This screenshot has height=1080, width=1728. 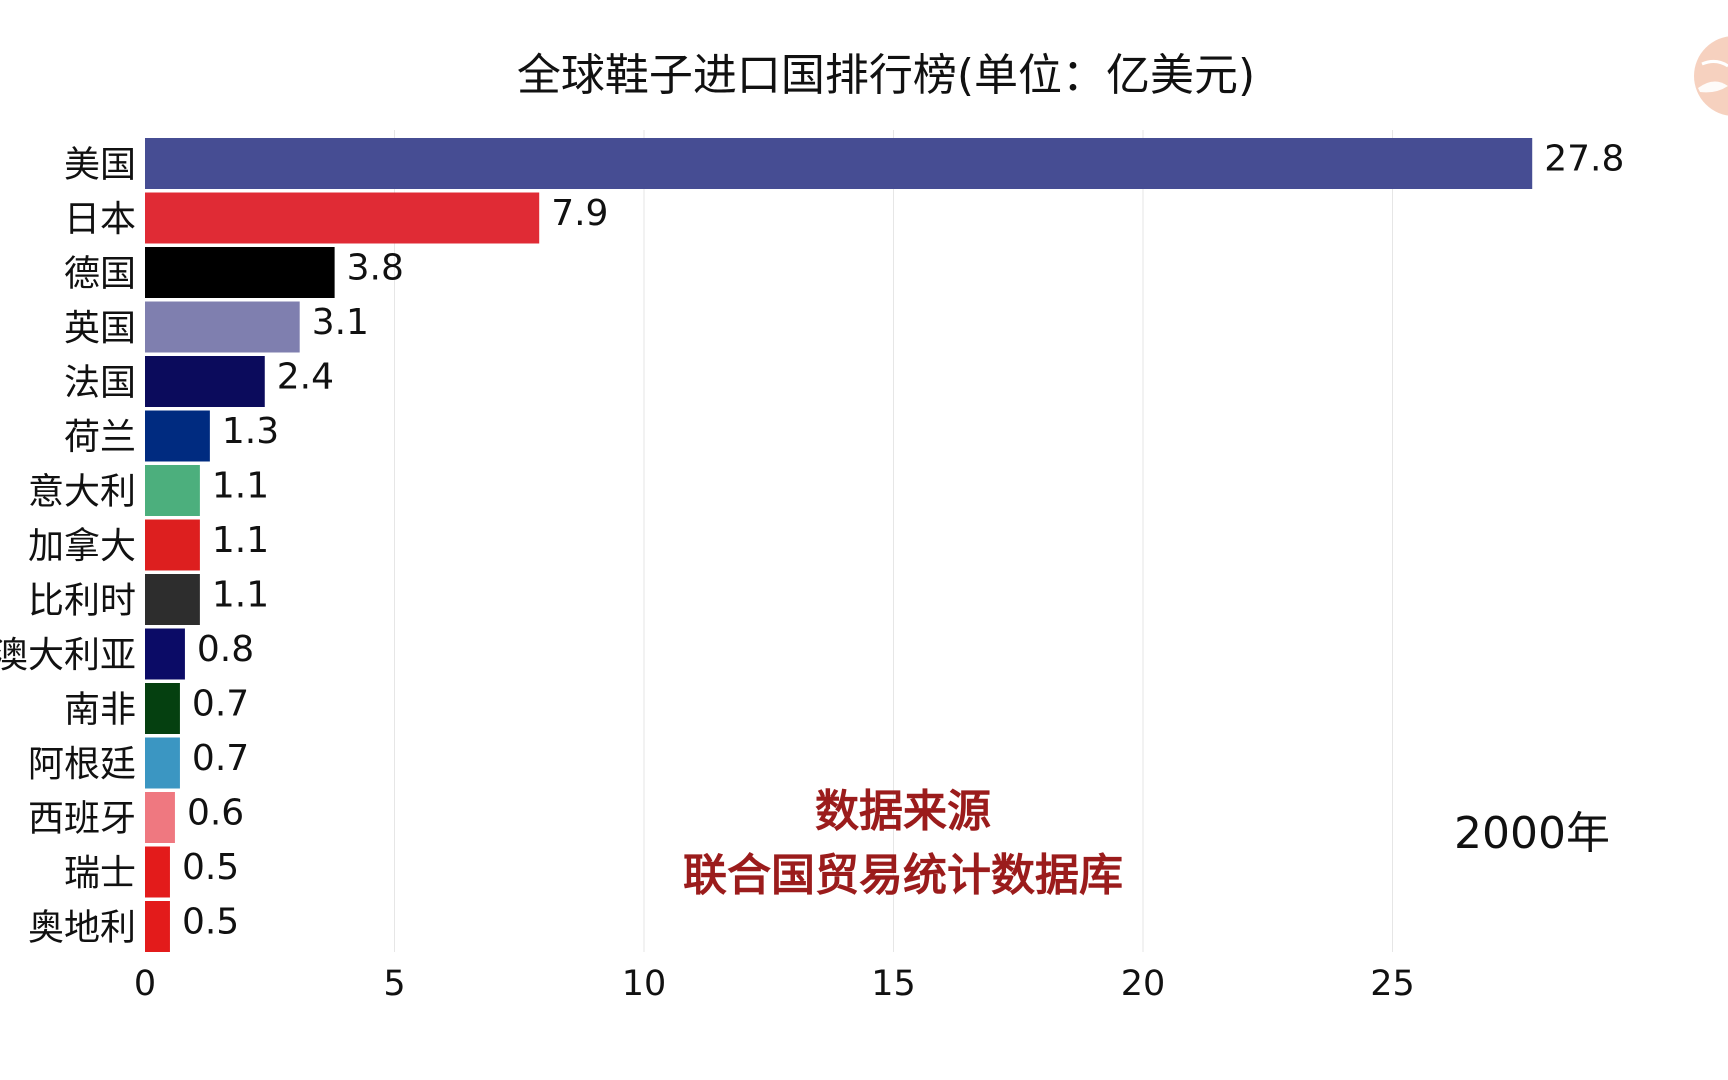 What do you see at coordinates (893, 984) in the screenshot?
I see `x-tick-label: 15` at bounding box center [893, 984].